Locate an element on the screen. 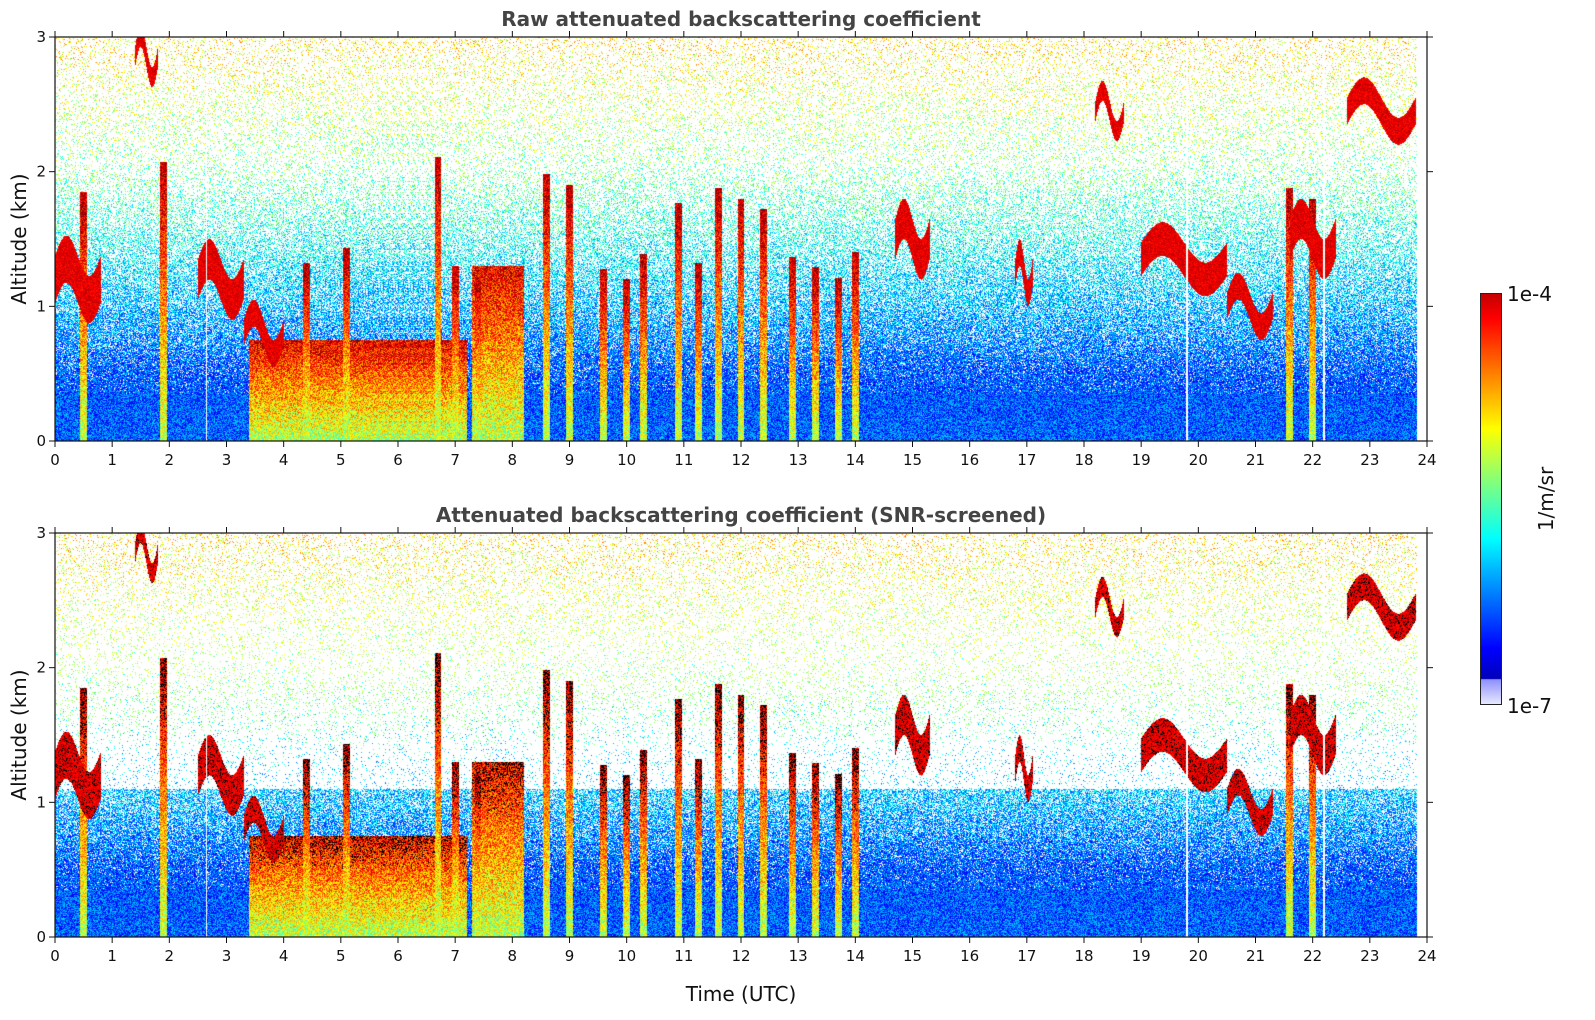  x-tick-label: 13 is located at coordinates (798, 460).